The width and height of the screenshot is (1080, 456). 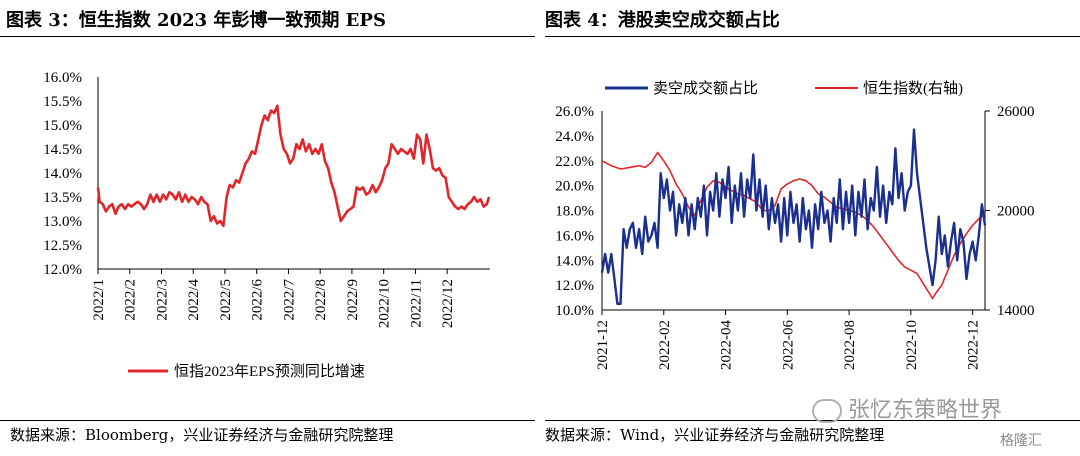 I want to click on series-line-short-selling-ratio, so click(x=793, y=216).